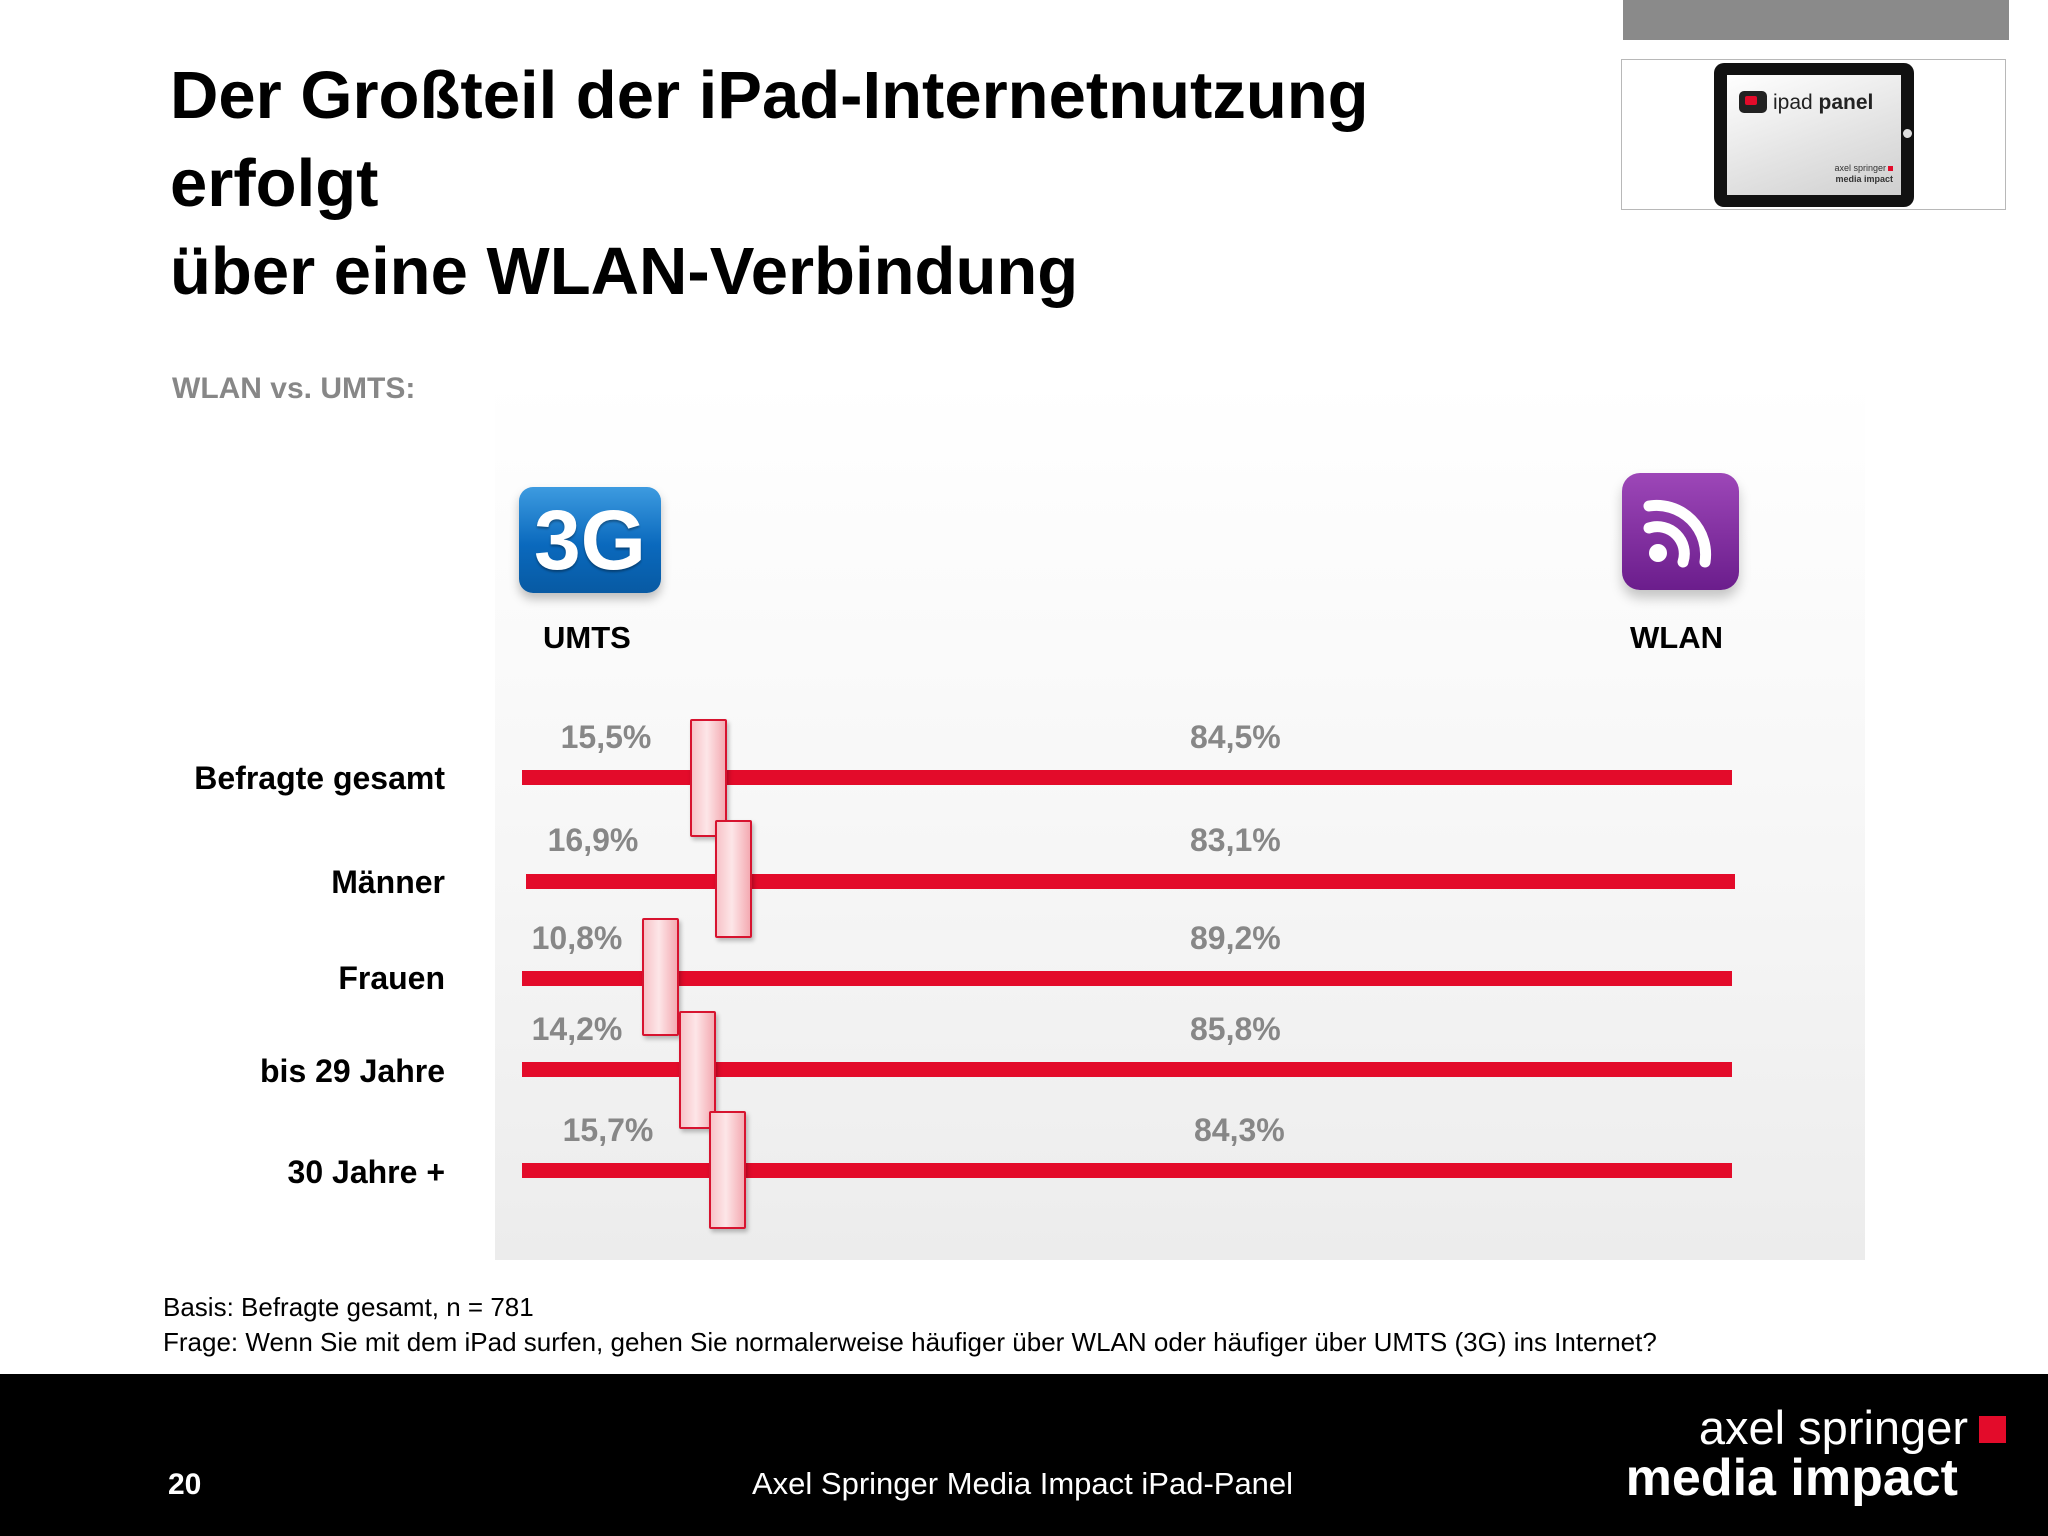  Describe the element at coordinates (1860, 168) in the screenshot. I see `ipad-brand-line1: axel springer` at that location.